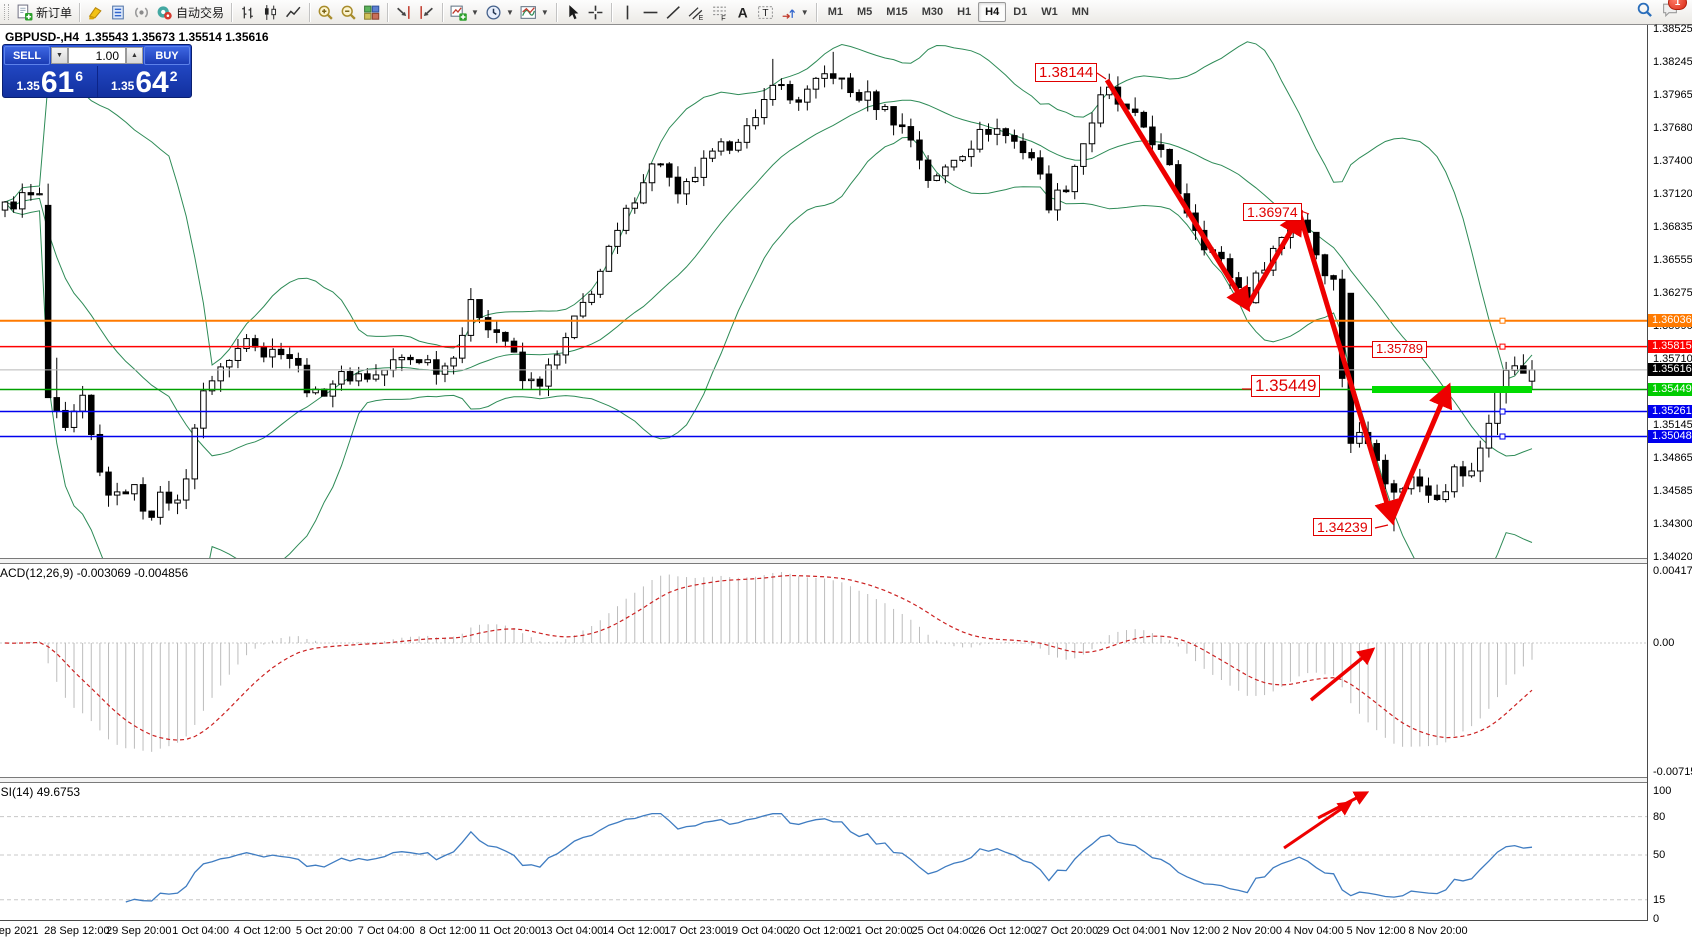 Image resolution: width=1692 pixels, height=941 pixels. What do you see at coordinates (1049, 12) in the screenshot?
I see `timeframe-w1: W1` at bounding box center [1049, 12].